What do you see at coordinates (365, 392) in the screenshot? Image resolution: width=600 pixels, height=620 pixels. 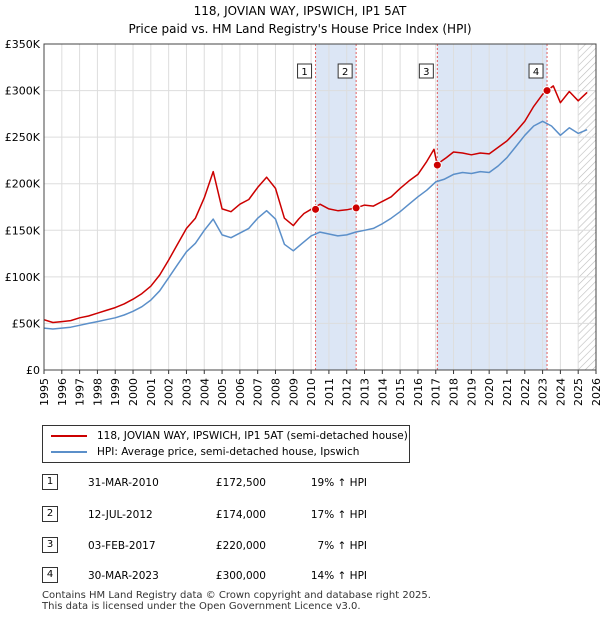 I see `x-tick-label: 2013` at bounding box center [365, 392].